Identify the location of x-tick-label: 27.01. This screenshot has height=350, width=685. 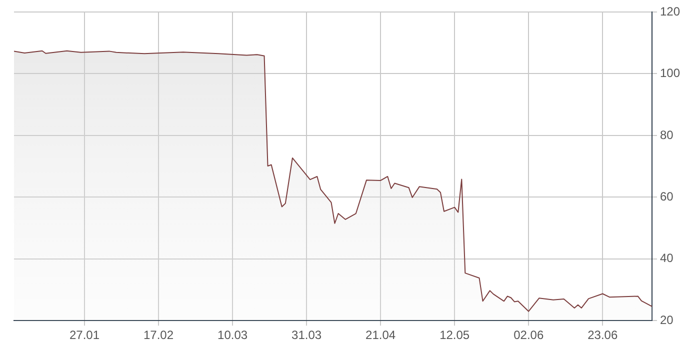
(84, 335).